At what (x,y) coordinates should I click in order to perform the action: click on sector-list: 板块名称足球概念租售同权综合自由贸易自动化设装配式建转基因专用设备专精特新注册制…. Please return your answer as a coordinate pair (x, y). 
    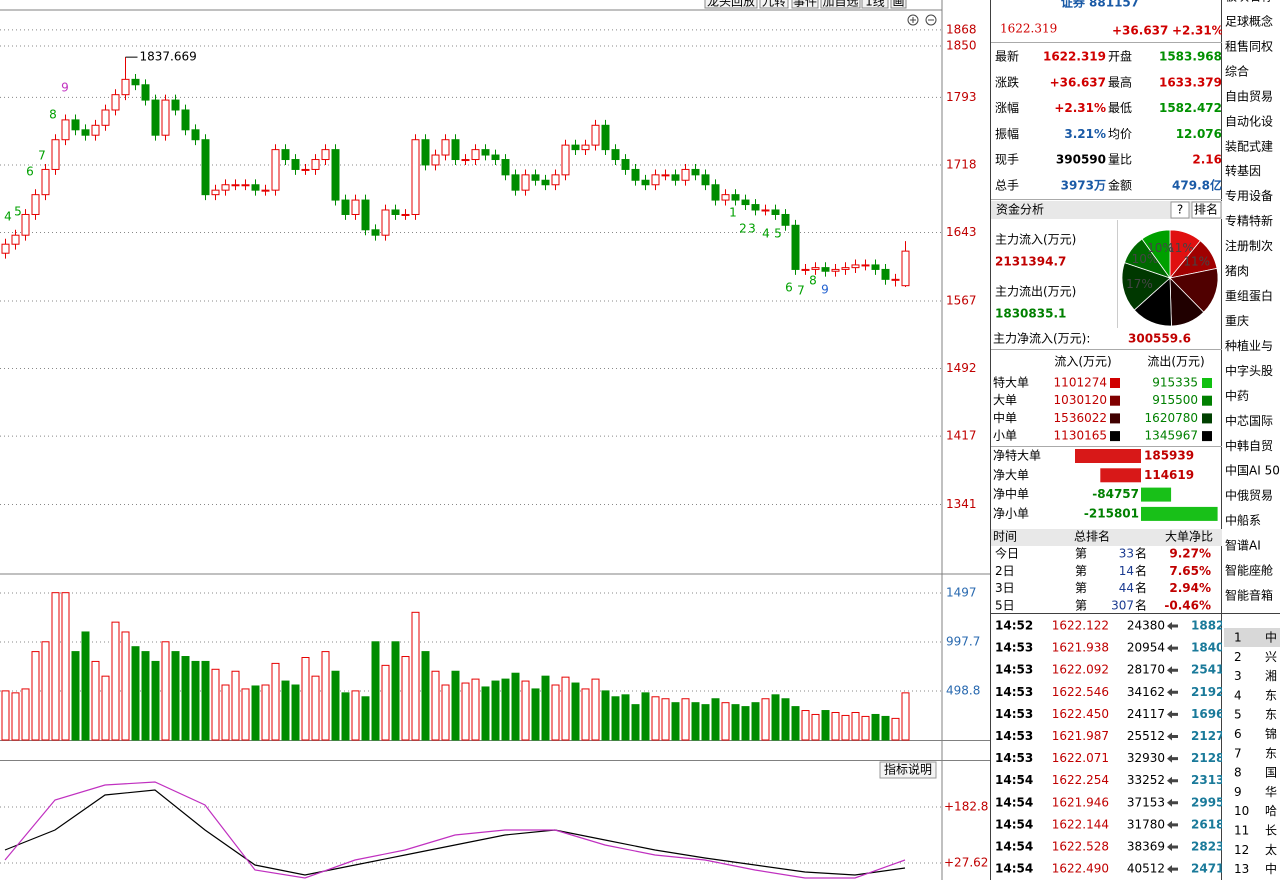
    Looking at the image, I should click on (1252, 438).